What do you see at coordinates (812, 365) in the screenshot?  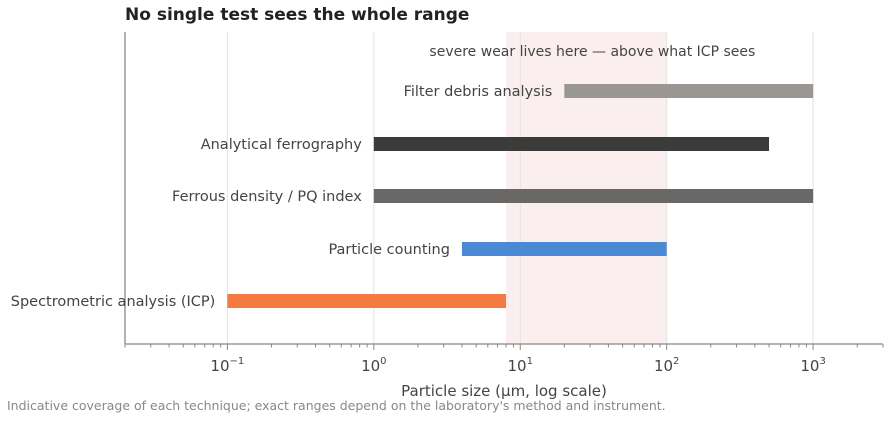 I see `x-tick-label: 10³` at bounding box center [812, 365].